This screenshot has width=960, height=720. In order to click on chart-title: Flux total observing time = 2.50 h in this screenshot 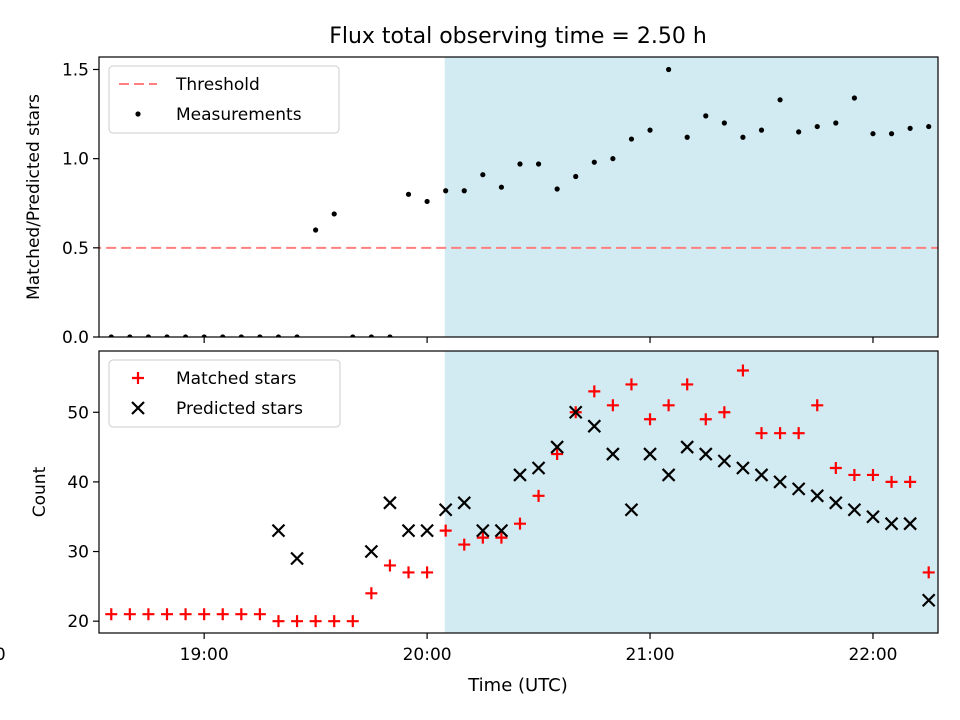, I will do `click(518, 36)`.